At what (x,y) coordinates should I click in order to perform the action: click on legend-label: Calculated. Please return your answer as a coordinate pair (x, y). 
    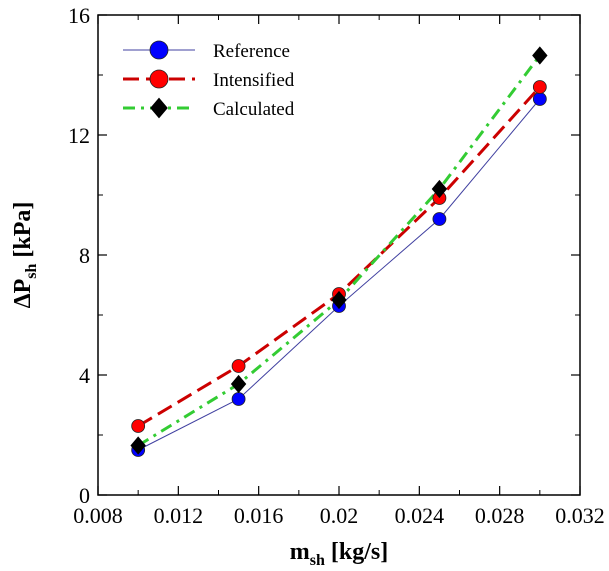
    Looking at the image, I should click on (254, 109).